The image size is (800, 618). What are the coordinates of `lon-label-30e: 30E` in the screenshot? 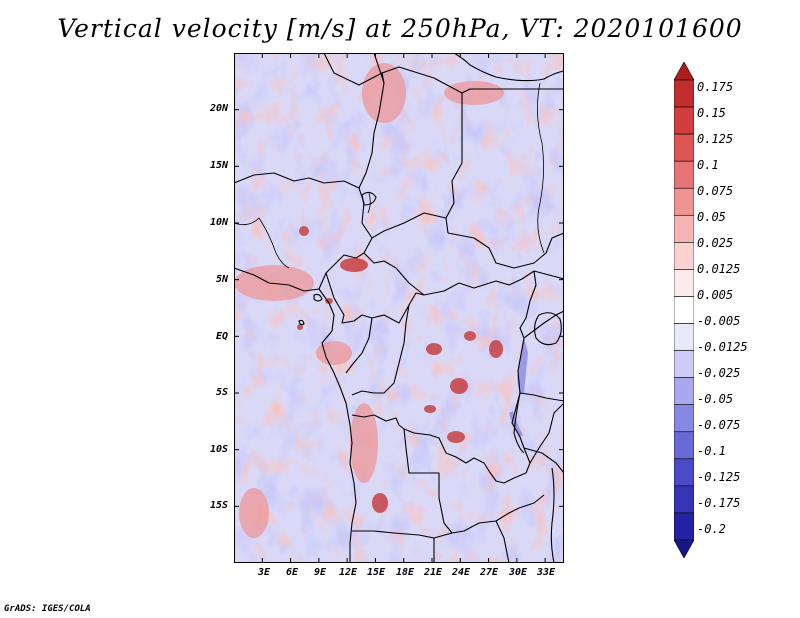 It's located at (518, 572).